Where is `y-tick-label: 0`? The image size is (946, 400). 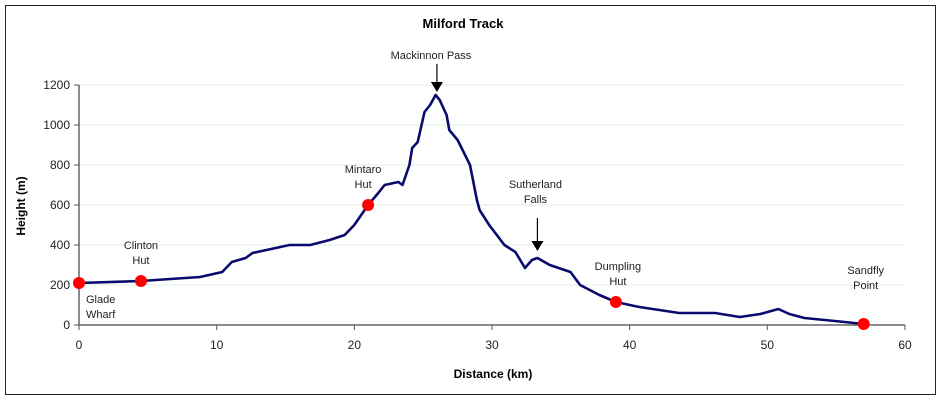 y-tick-label: 0 is located at coordinates (66, 325).